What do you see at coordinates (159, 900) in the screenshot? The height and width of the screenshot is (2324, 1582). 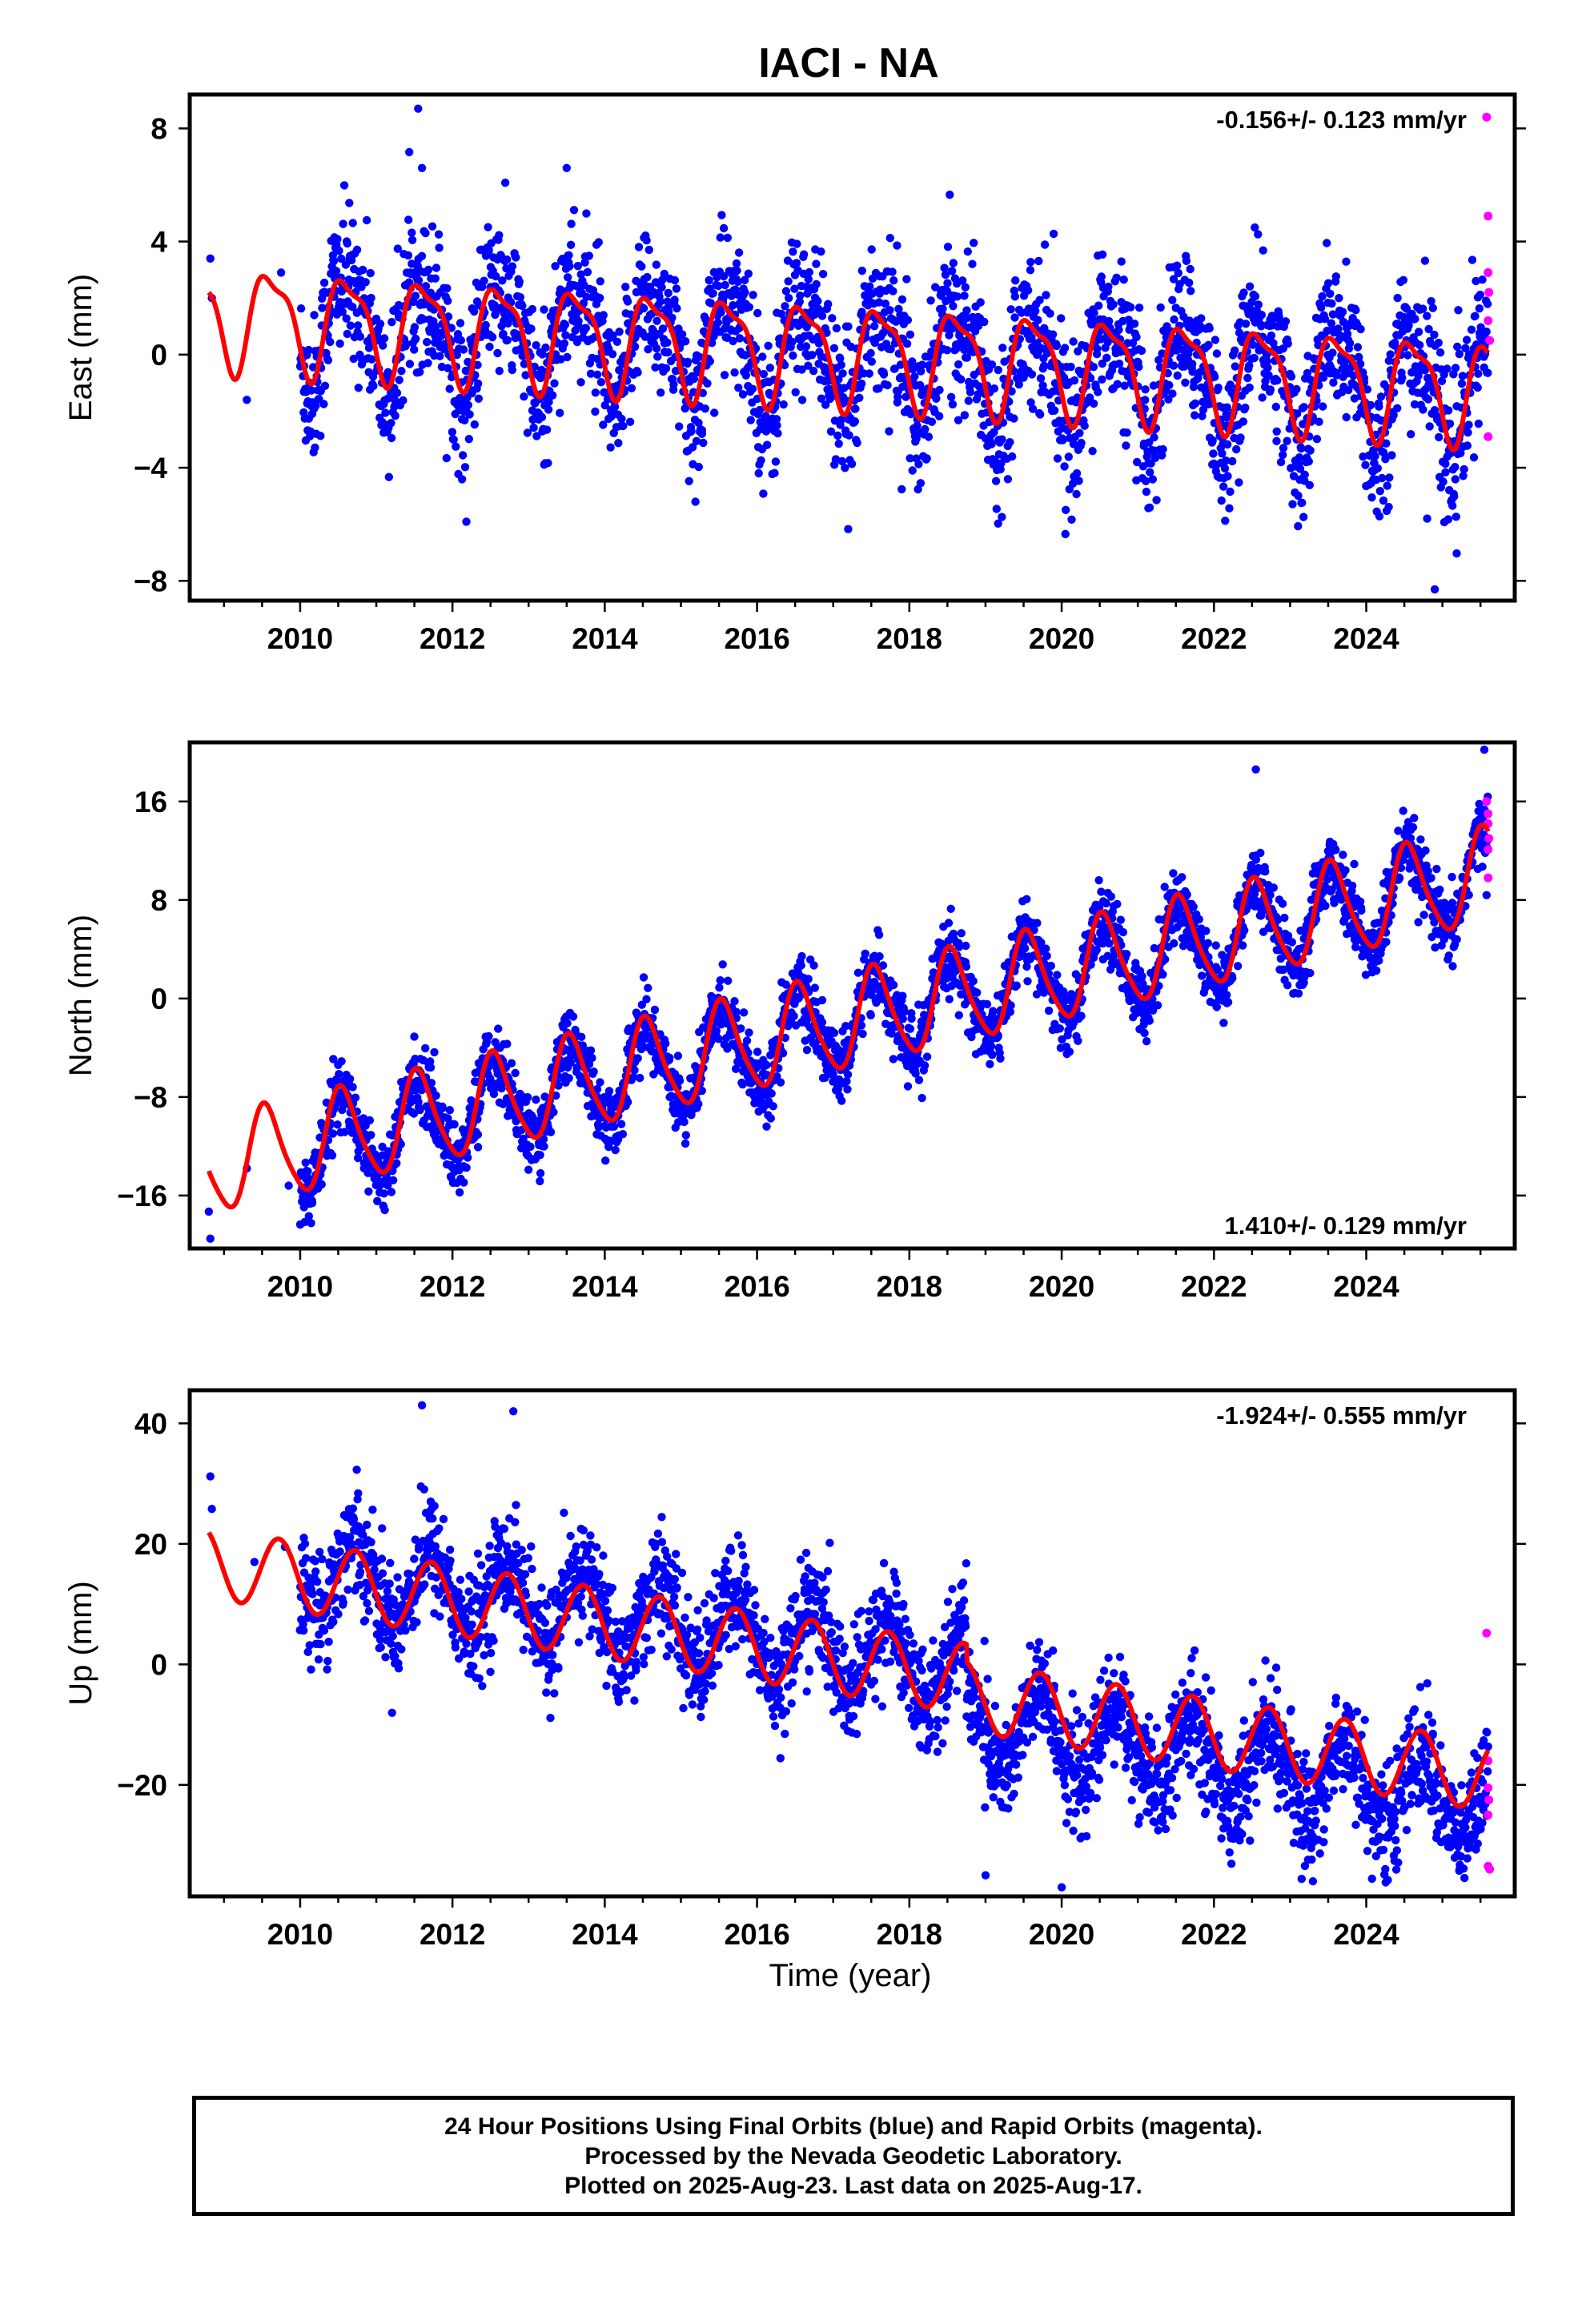 I see `north-y-tick-label: 8` at bounding box center [159, 900].